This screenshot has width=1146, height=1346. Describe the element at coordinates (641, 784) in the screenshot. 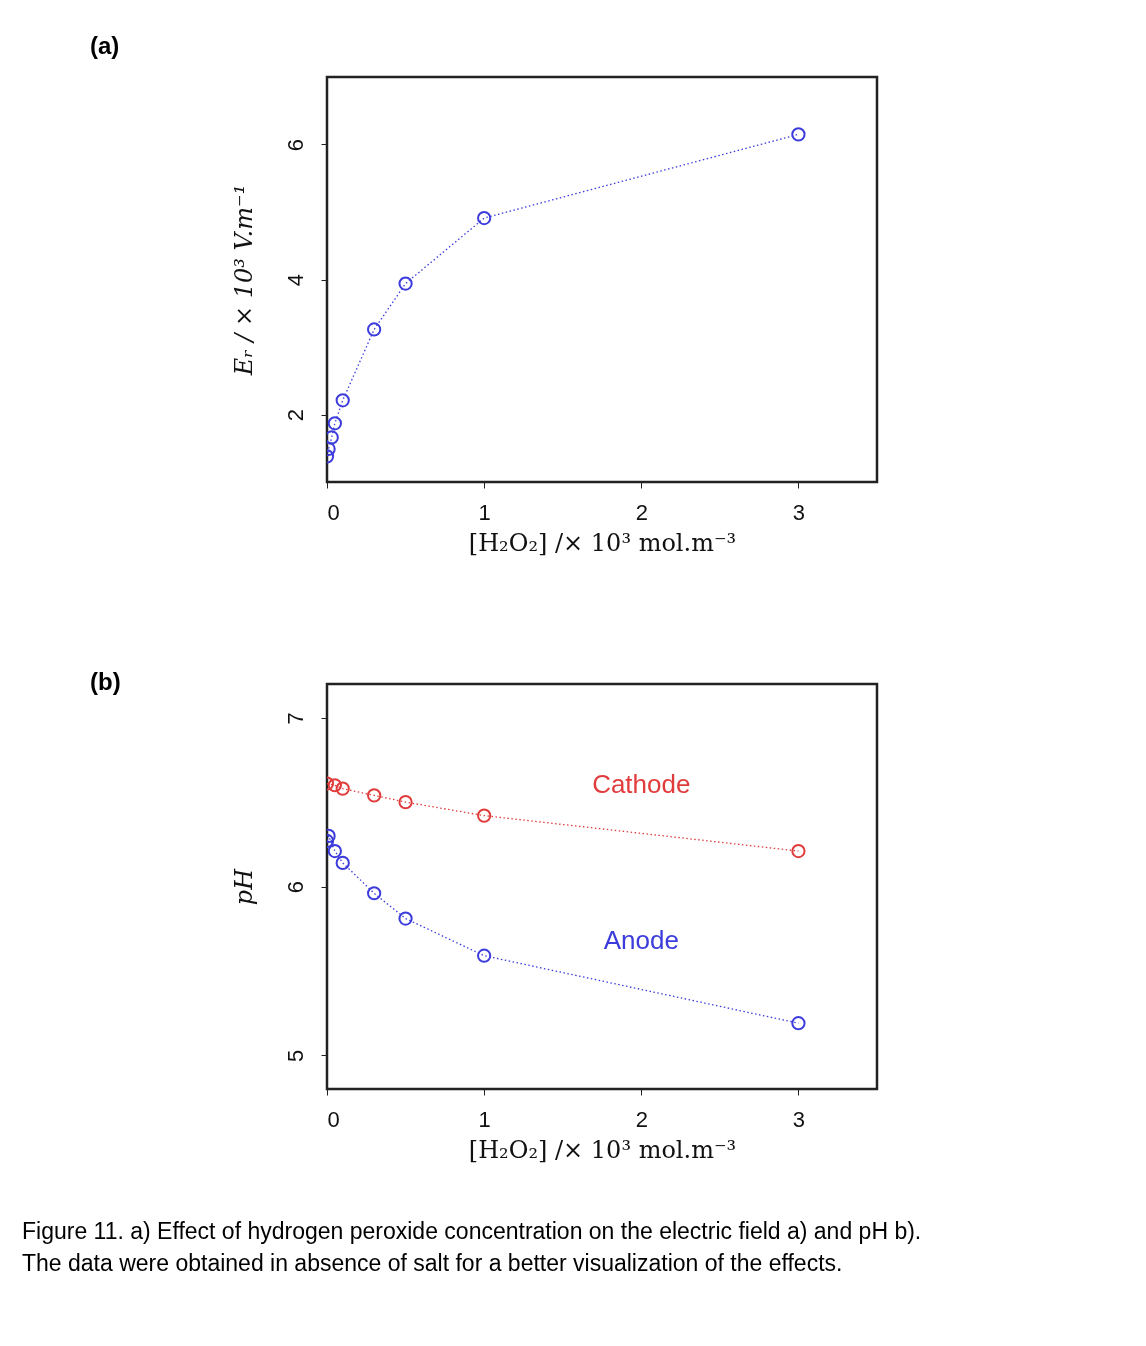

I see `series-label: Cathode` at that location.